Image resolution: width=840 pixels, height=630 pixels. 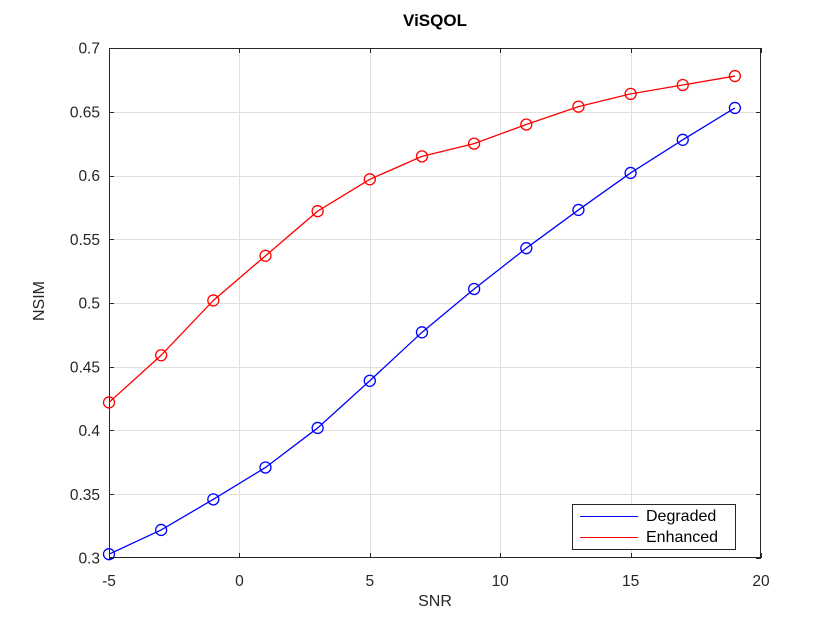 I want to click on y-tick-label: 0.6, so click(x=89, y=176).